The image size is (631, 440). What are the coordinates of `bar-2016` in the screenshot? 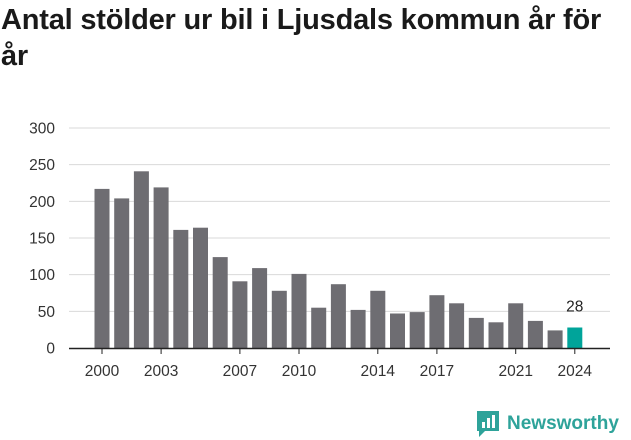 It's located at (417, 330).